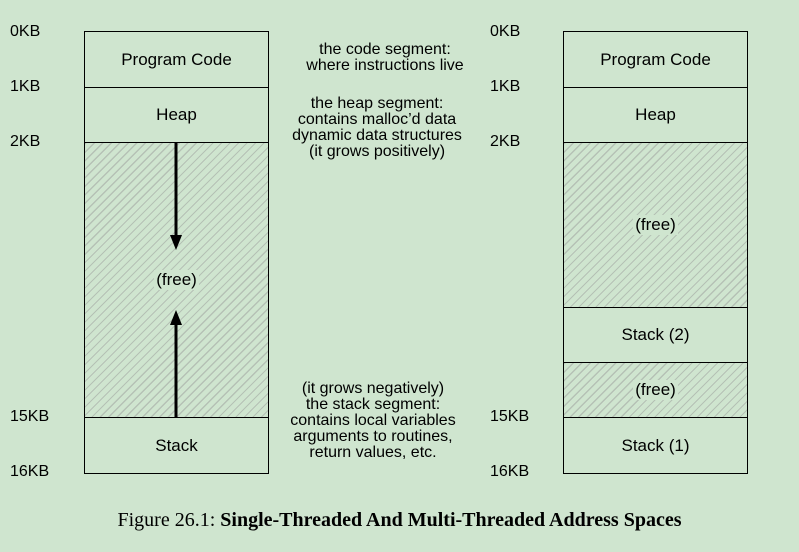 This screenshot has height=552, width=799. I want to click on free-region-upper-right: (free), so click(655, 225).